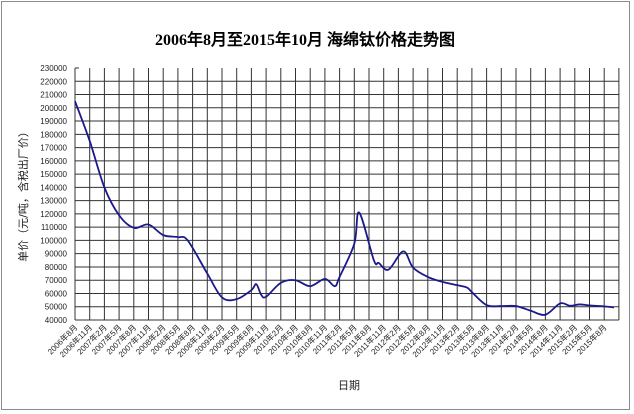 This screenshot has height=414, width=634. Describe the element at coordinates (56, 280) in the screenshot. I see `y-tick-label: 70000` at that location.